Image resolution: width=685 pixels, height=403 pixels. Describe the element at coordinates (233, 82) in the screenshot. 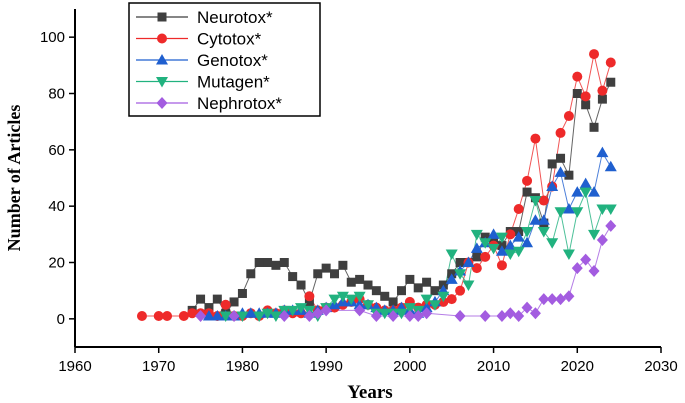

I see `legend-label-mutagen: Mutagen*` at that location.